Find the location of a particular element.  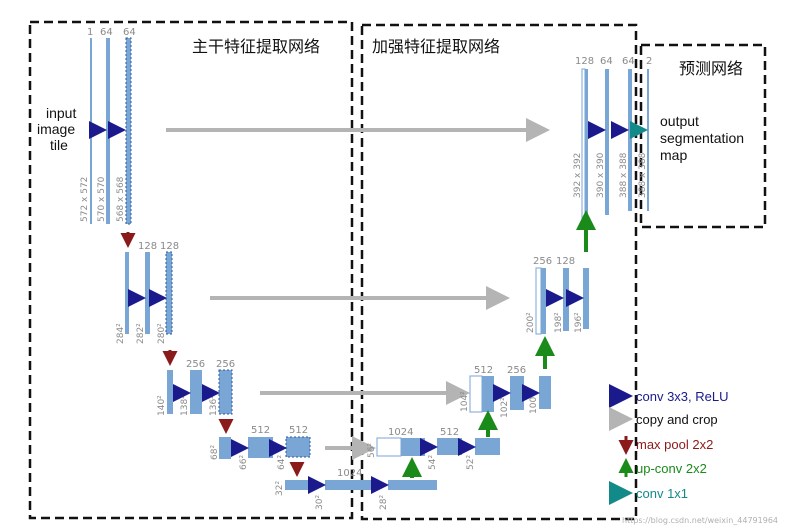

feature-map-l2-up is located at coordinates (543, 301).